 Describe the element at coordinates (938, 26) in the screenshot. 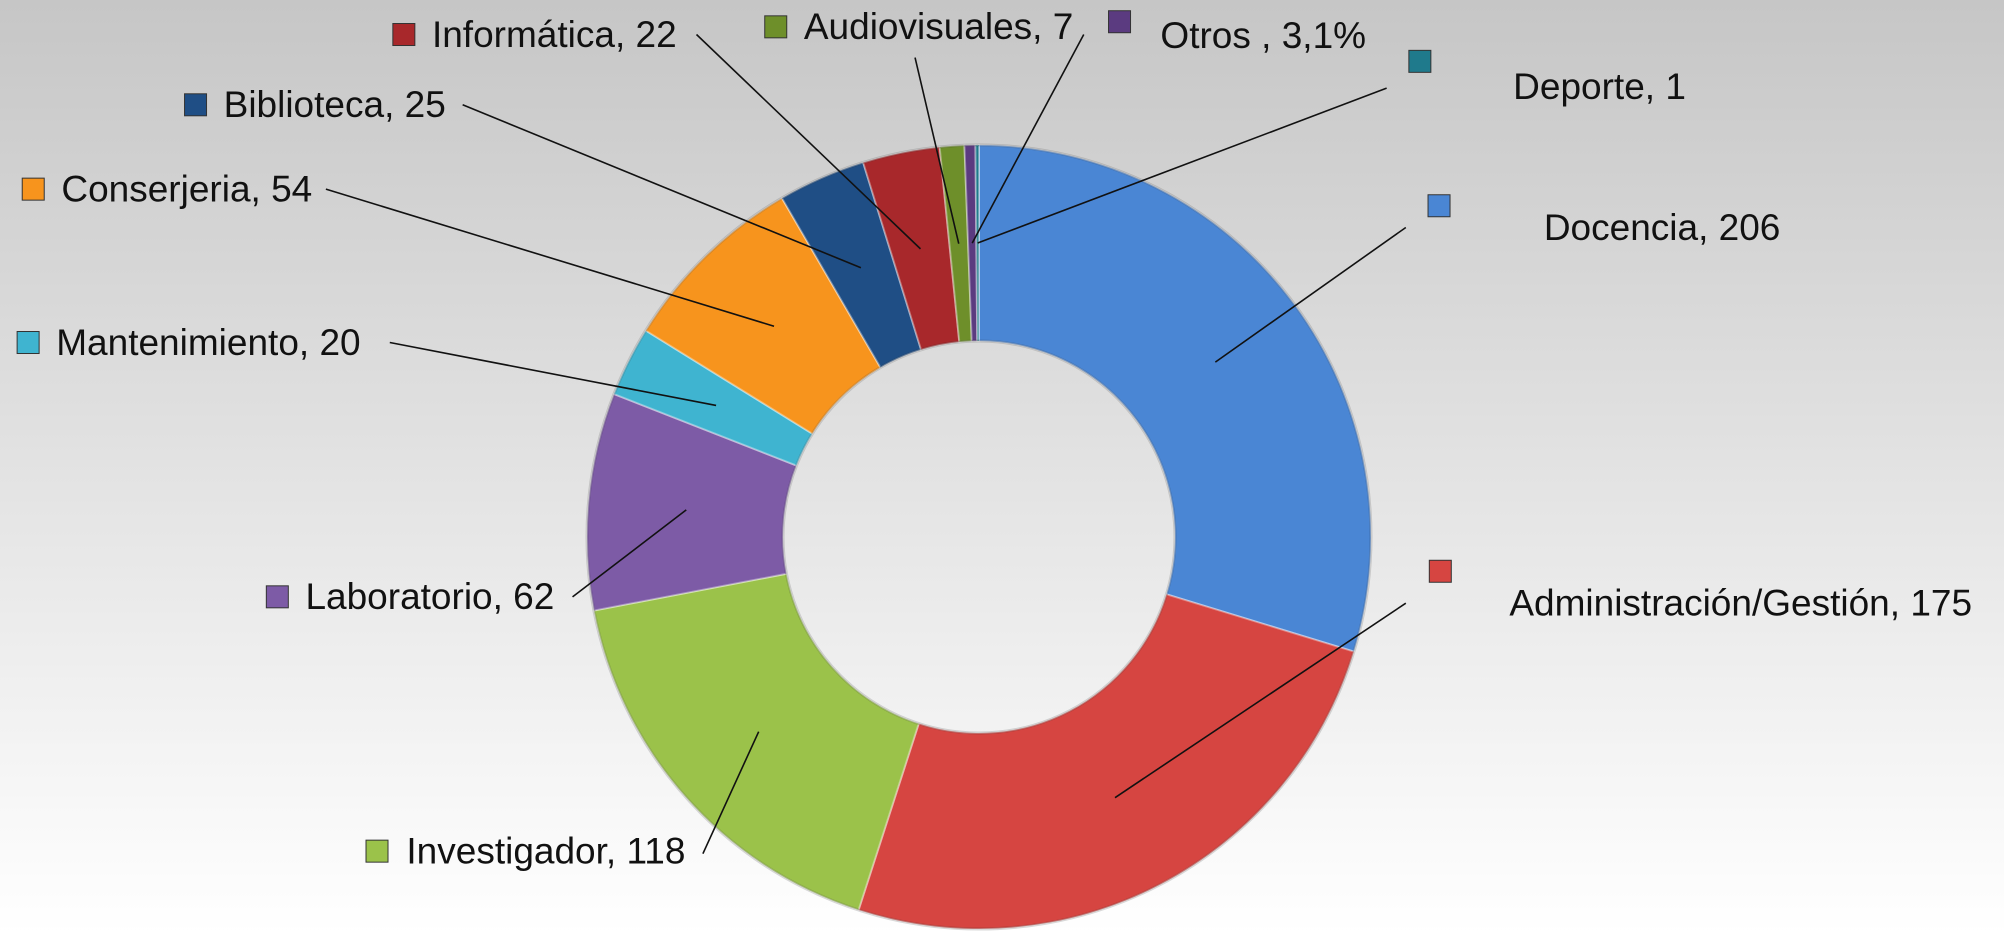

I see `data-label: Audiovisuales, 7` at that location.